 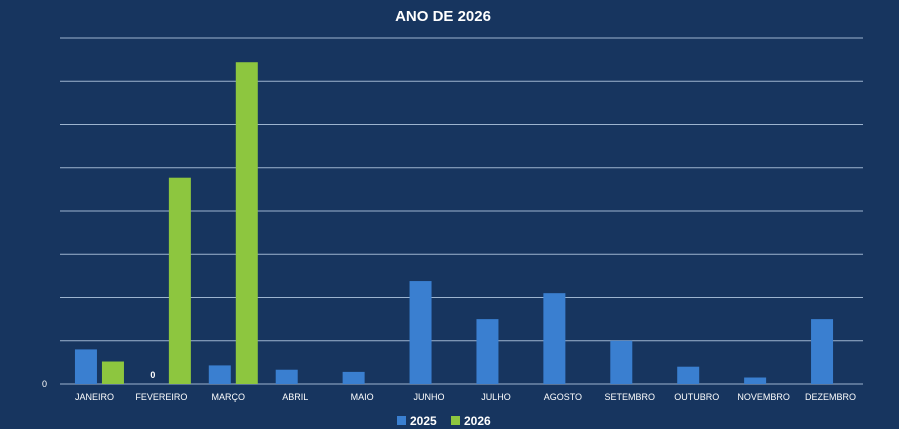 I want to click on data-label: 0, so click(x=152, y=375).